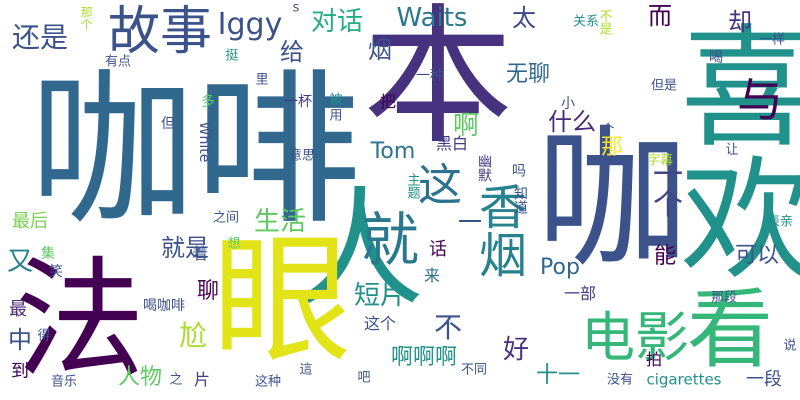 Image resolution: width=800 pixels, height=400 pixels. Describe the element at coordinates (30, 221) in the screenshot. I see `word: 最后` at that location.